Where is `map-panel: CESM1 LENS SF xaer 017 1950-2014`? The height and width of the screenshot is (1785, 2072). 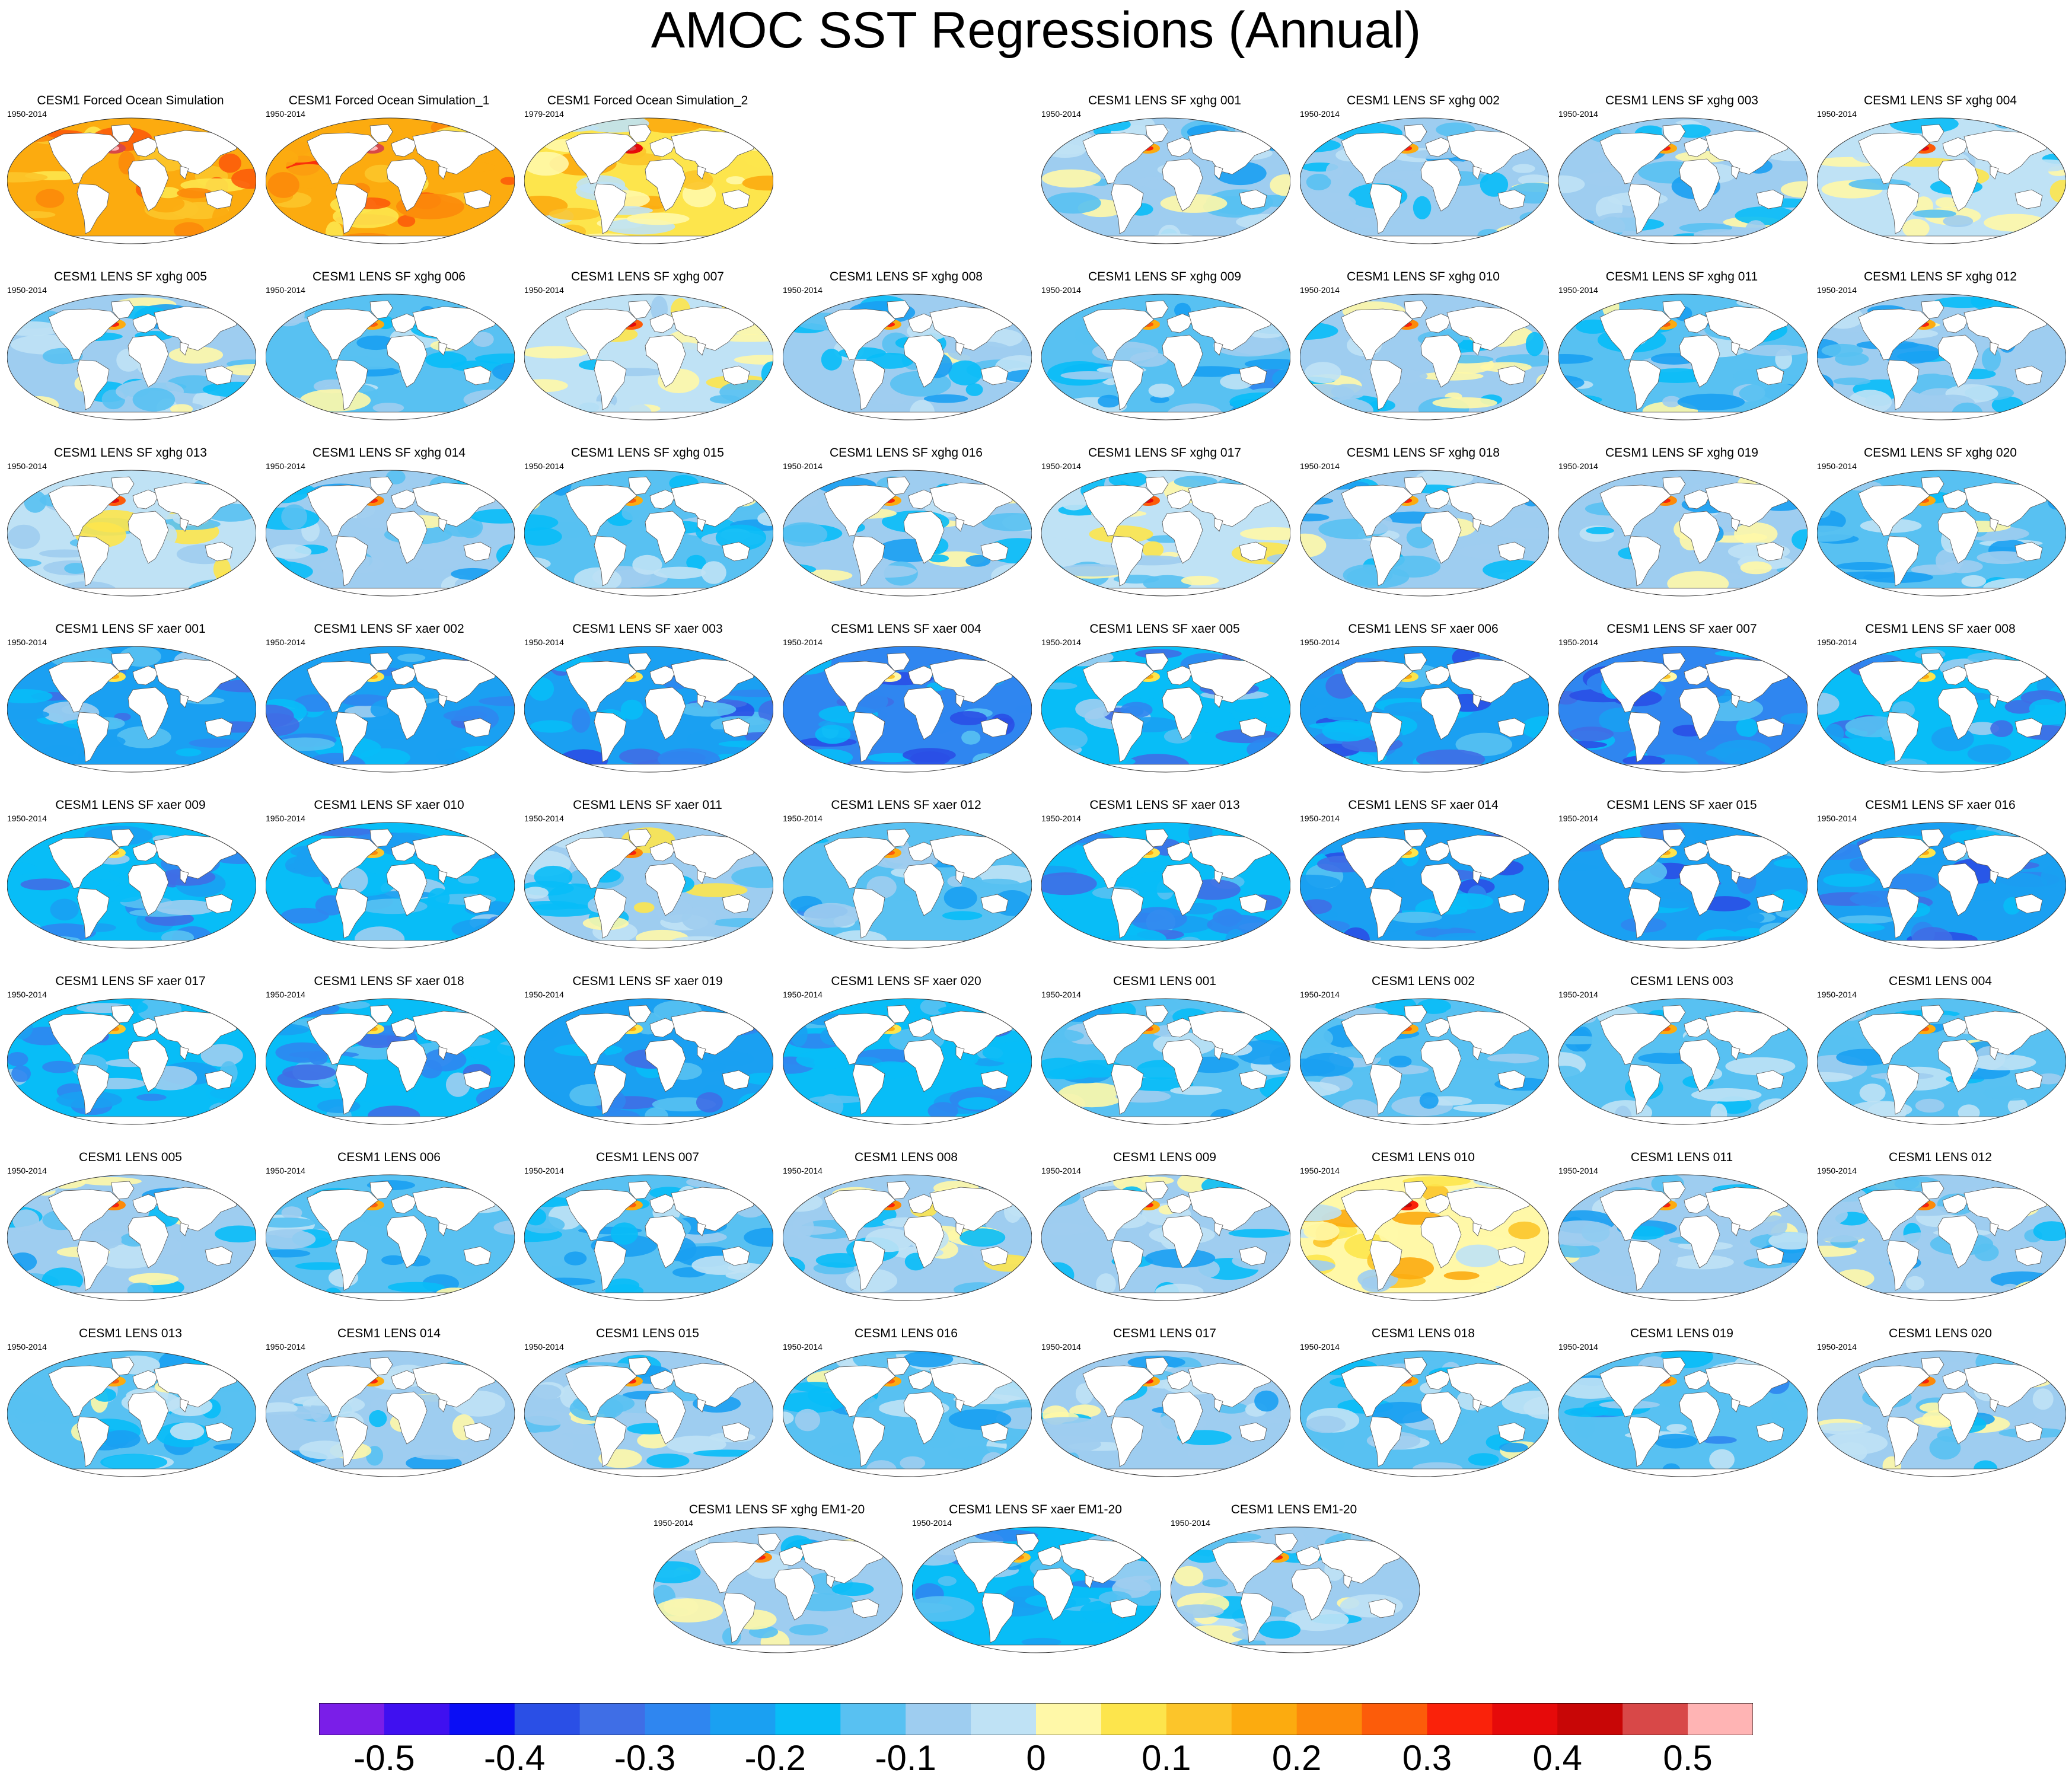
map-panel: CESM1 LENS SF xaer 017 1950-2014 is located at coordinates (130, 1063).